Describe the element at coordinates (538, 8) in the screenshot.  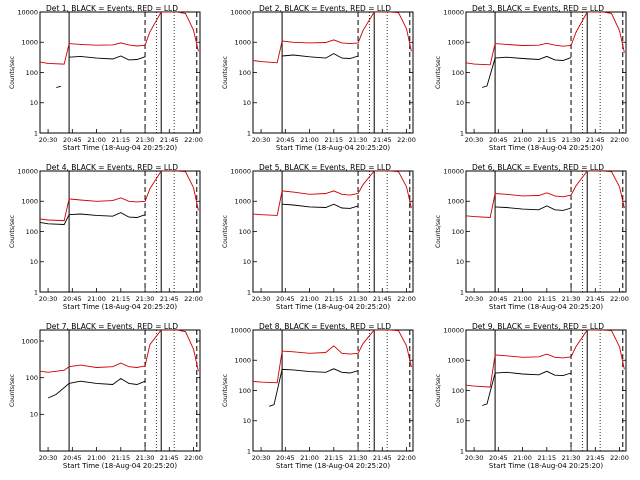
I see `panel-title: Det 3, BLACK = Events, RED = LLD` at that location.